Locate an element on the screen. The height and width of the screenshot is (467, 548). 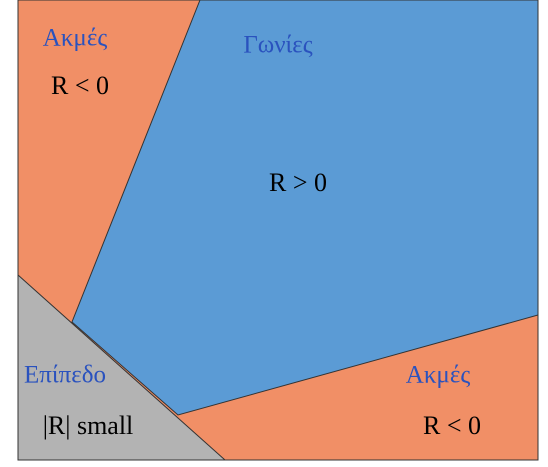
region-label: Γωνίες is located at coordinates (277, 45).